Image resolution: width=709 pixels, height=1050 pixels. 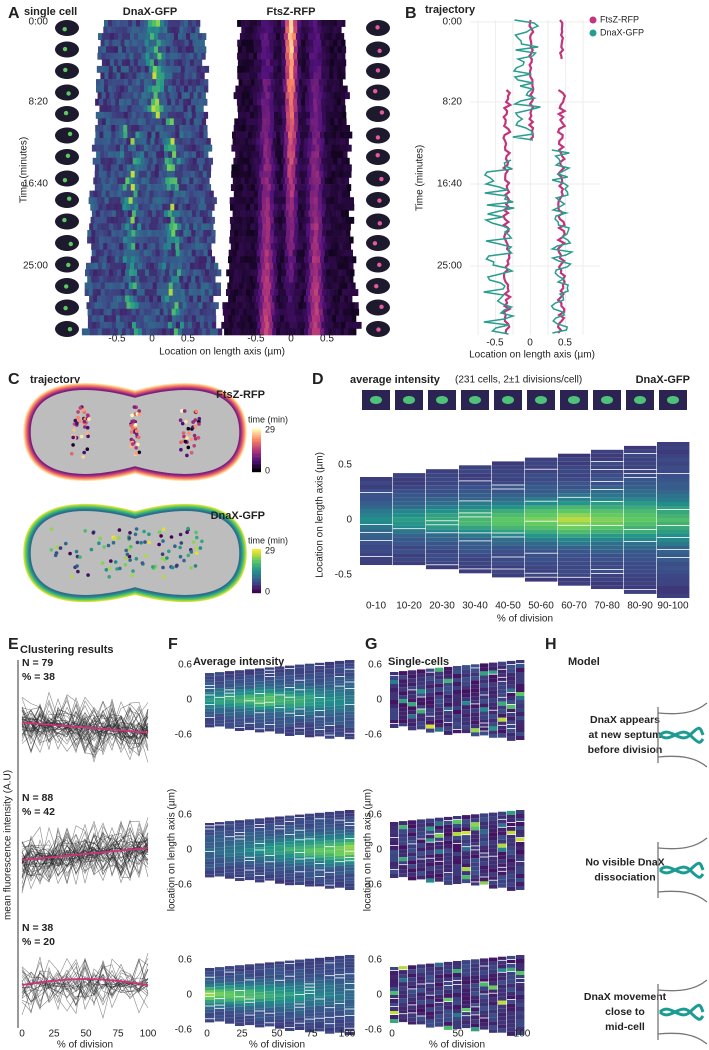 I want to click on panel-title: single cell, so click(x=50, y=12).